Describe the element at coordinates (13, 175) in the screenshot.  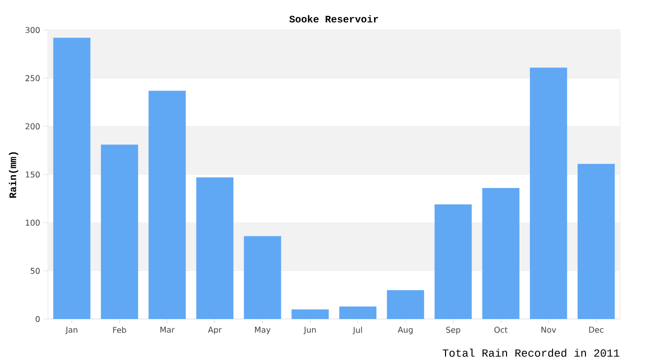
I see `y-axis-title: Rain(mm)` at that location.